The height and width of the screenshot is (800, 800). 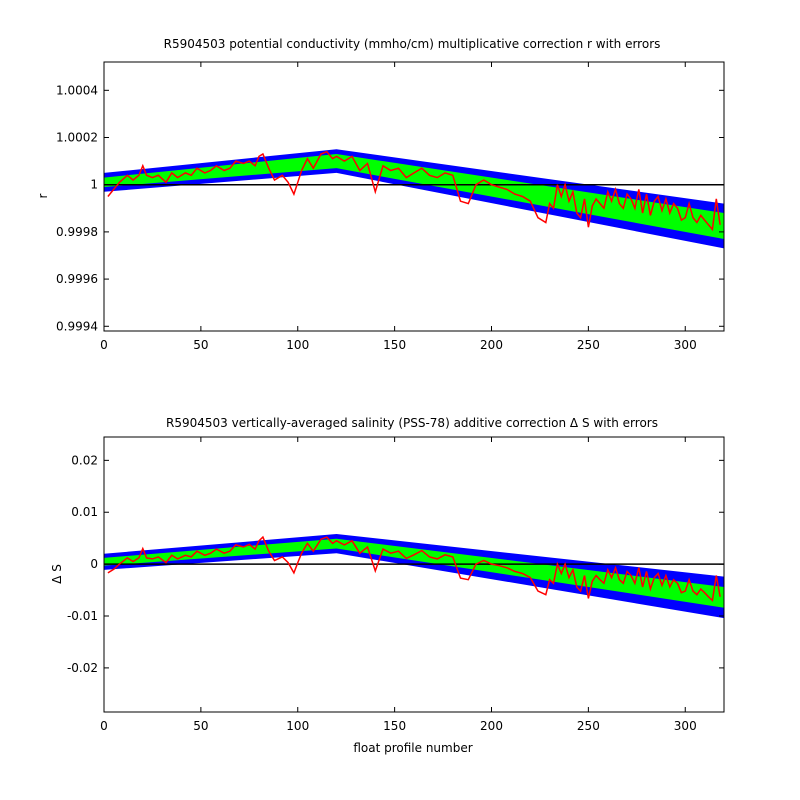 I want to click on y-axis-label: Δ S, so click(x=57, y=574).